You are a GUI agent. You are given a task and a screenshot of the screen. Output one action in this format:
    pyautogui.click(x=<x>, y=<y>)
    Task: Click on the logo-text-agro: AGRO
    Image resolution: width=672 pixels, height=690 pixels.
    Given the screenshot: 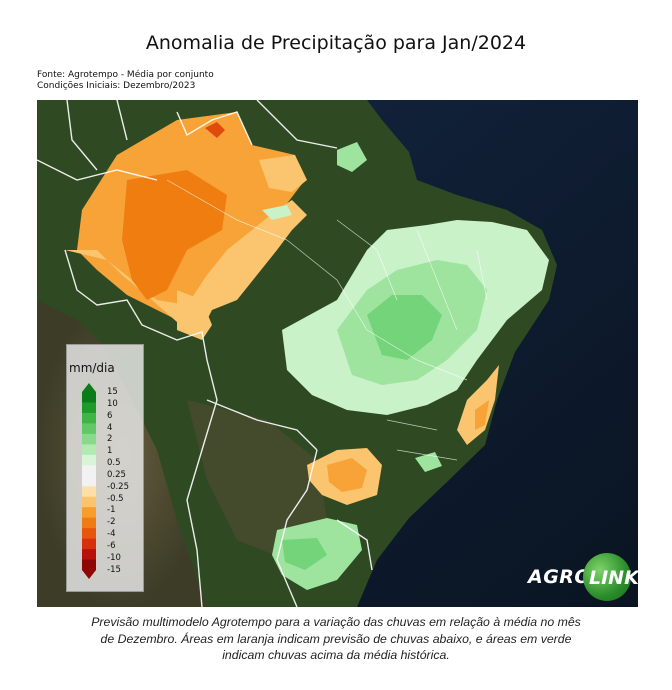 What is the action you would take?
    pyautogui.click(x=560, y=577)
    